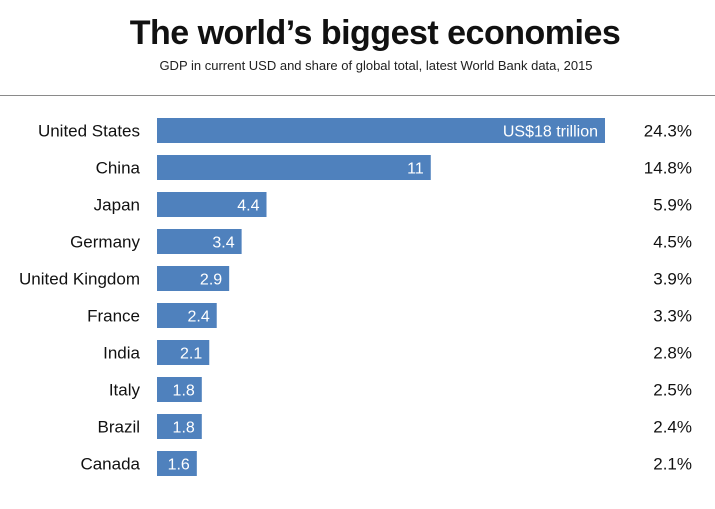 This screenshot has width=715, height=509. What do you see at coordinates (118, 427) in the screenshot?
I see `category-label: Brazil` at bounding box center [118, 427].